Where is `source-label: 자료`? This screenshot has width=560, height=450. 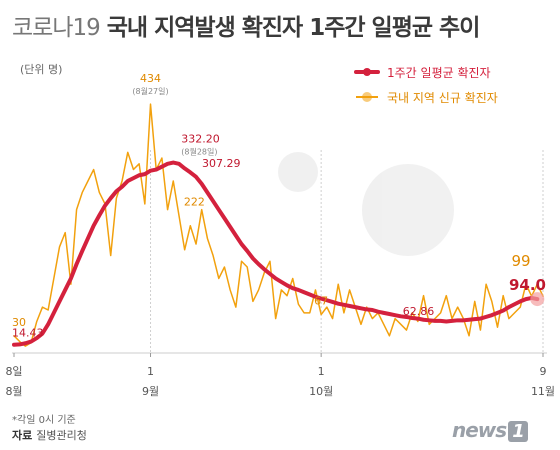 source-label: 자료 is located at coordinates (22, 435).